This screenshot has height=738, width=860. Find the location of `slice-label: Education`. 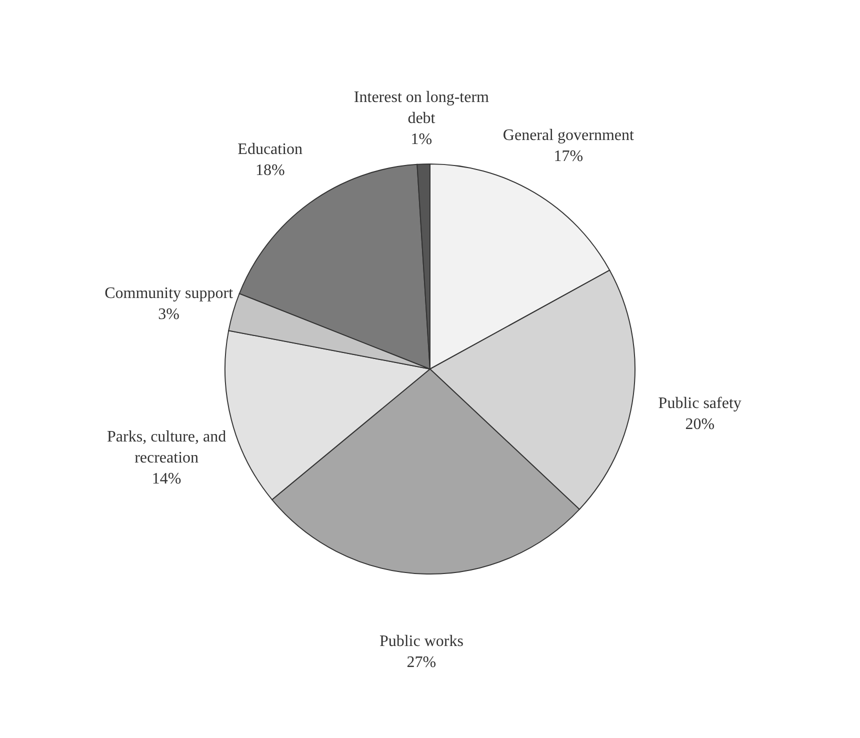

slice-label: Education is located at coordinates (270, 149).